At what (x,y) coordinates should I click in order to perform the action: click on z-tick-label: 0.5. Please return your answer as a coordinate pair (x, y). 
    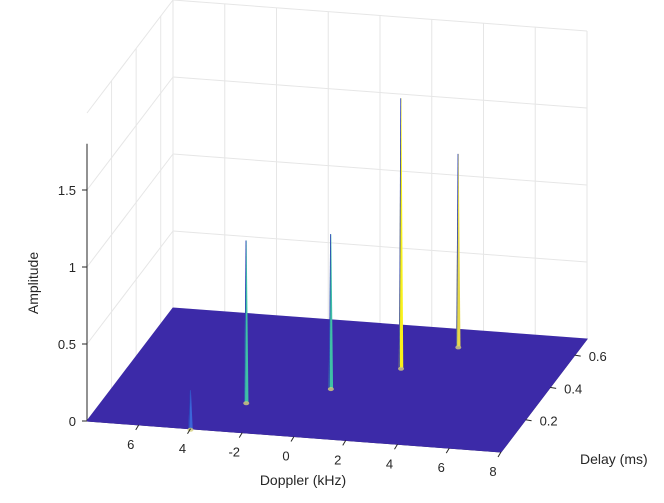
    Looking at the image, I should click on (67, 344).